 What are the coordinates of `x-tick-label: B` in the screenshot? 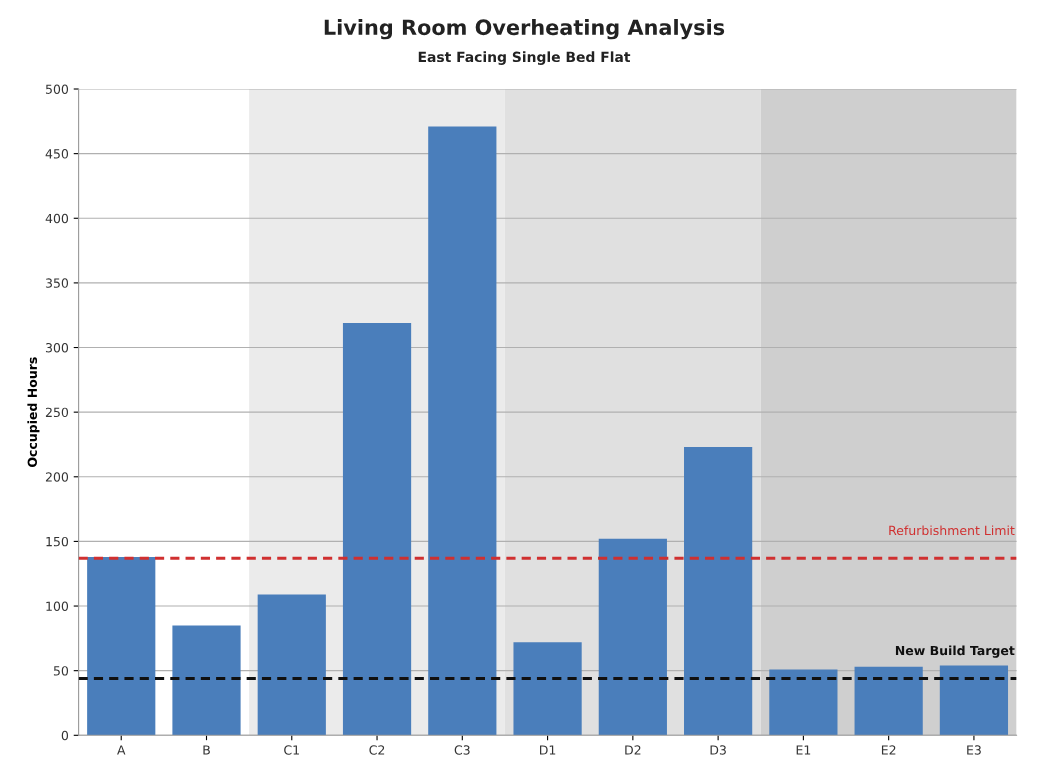 It's located at (206, 750).